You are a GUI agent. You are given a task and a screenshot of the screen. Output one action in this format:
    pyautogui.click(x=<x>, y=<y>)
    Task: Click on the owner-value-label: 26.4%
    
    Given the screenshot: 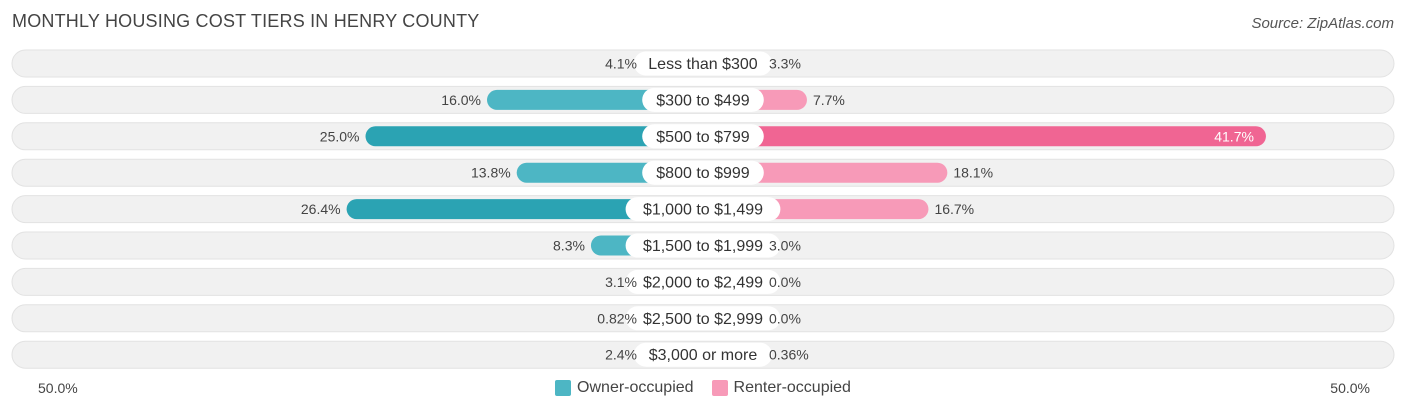 What is the action you would take?
    pyautogui.click(x=321, y=209)
    